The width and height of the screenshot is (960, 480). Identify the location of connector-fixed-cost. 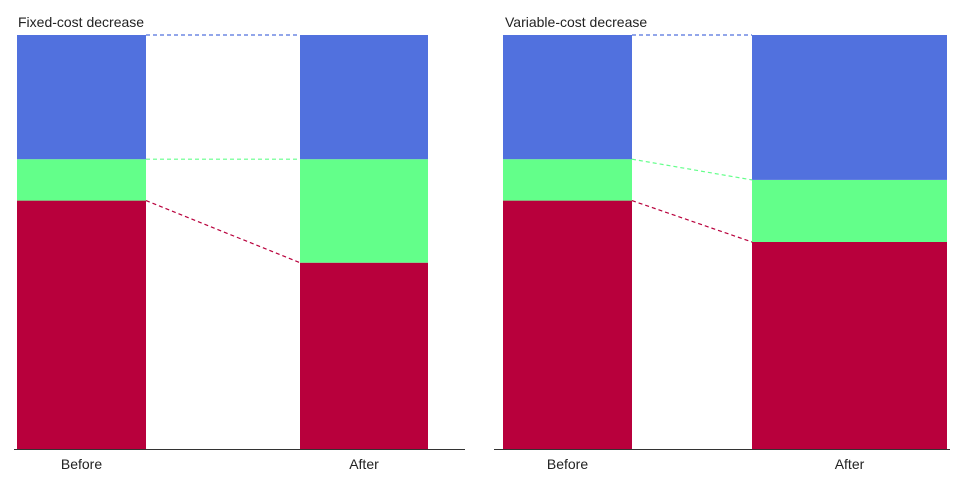
(692, 169).